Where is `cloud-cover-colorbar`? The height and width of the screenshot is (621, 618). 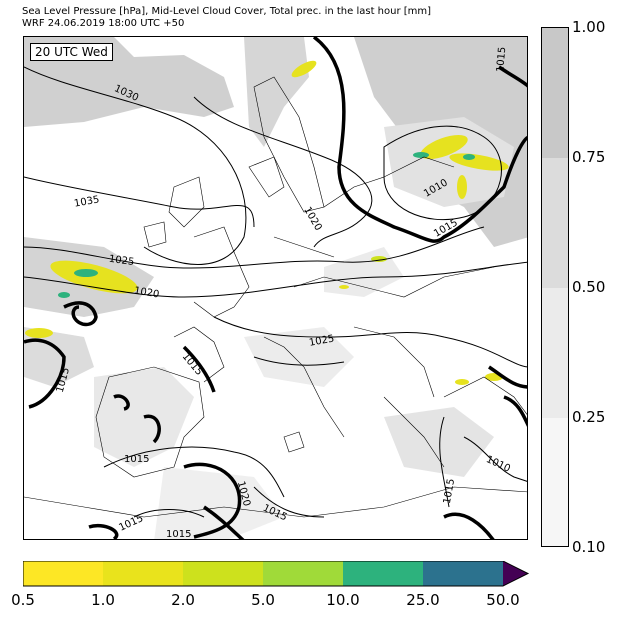
cloud-cover-colorbar is located at coordinates (555, 287).